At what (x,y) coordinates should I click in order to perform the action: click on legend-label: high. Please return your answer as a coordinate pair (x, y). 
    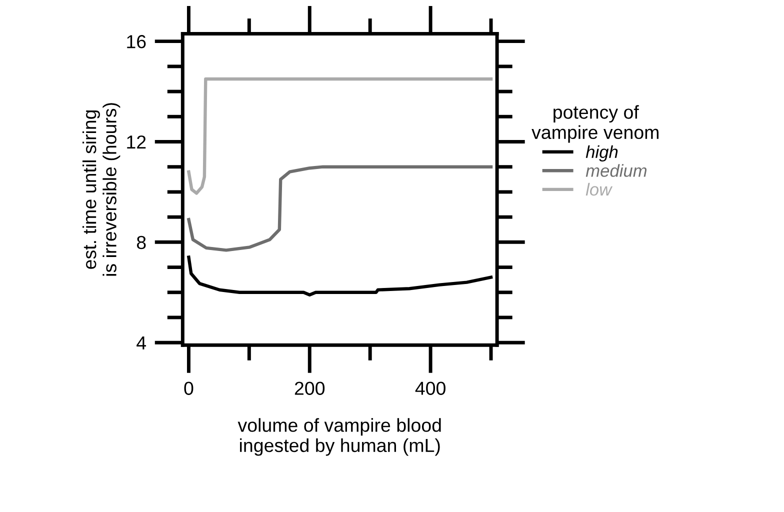
    Looking at the image, I should click on (602, 153).